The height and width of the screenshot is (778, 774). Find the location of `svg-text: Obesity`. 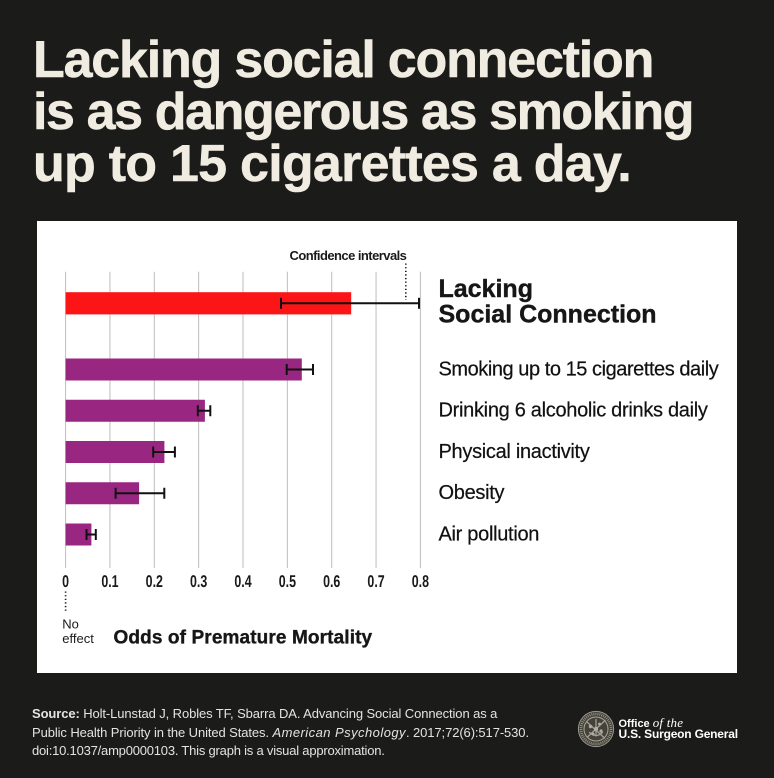

svg-text: Obesity is located at coordinates (472, 493).